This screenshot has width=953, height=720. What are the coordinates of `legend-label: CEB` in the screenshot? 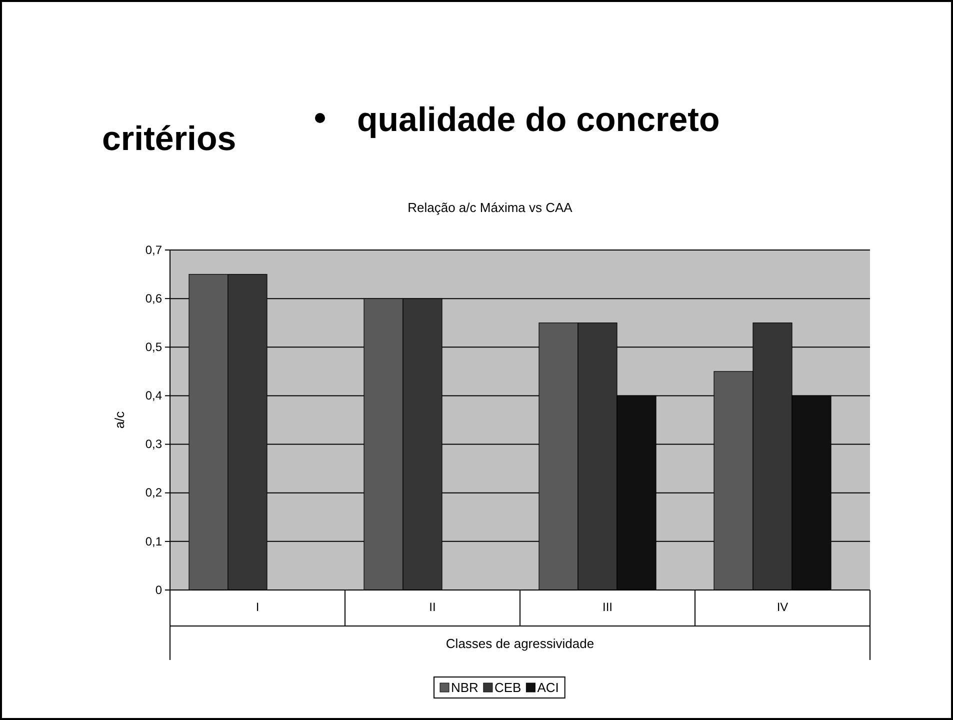 It's located at (508, 687).